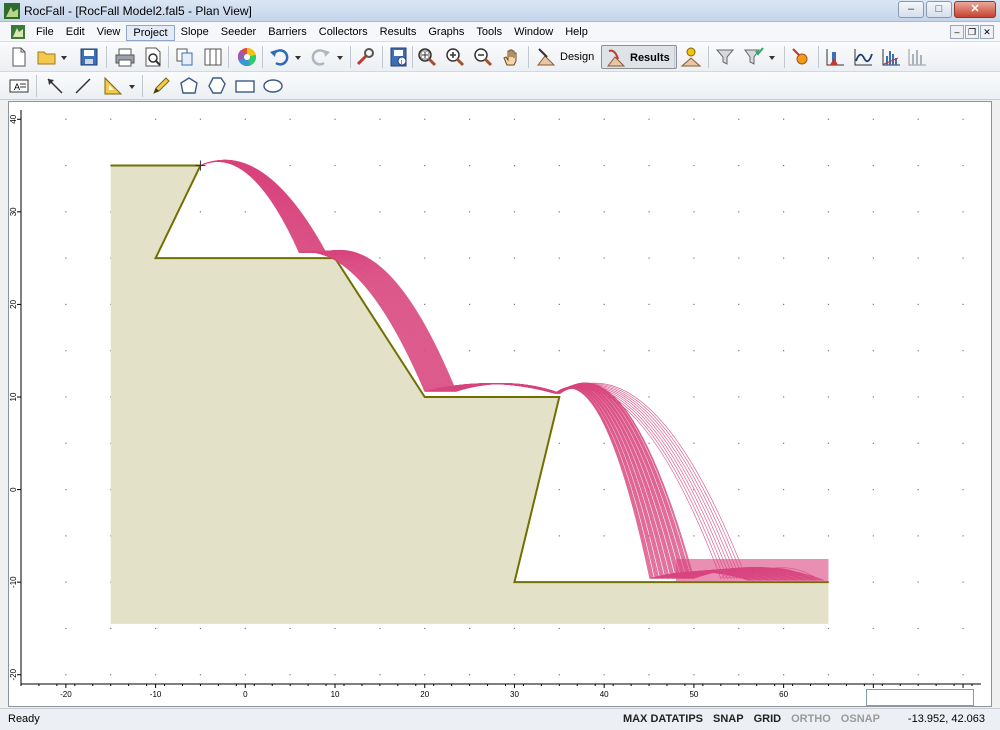  What do you see at coordinates (13, 674) in the screenshot?
I see `y-tick-label: -20` at bounding box center [13, 674].